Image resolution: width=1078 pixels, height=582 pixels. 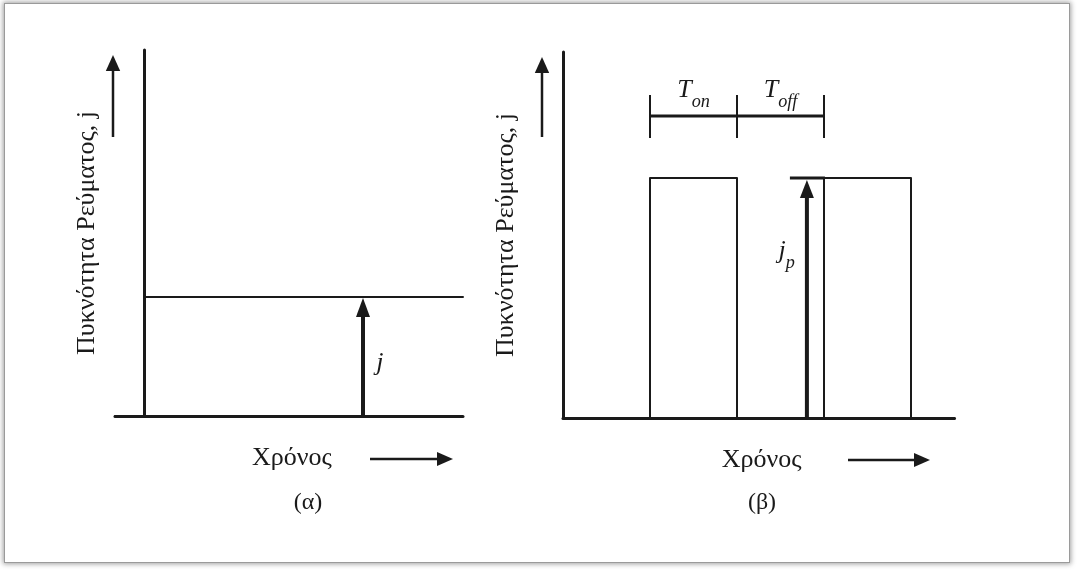 What do you see at coordinates (693, 92) in the screenshot?
I see `text: T$_{on}$` at bounding box center [693, 92].